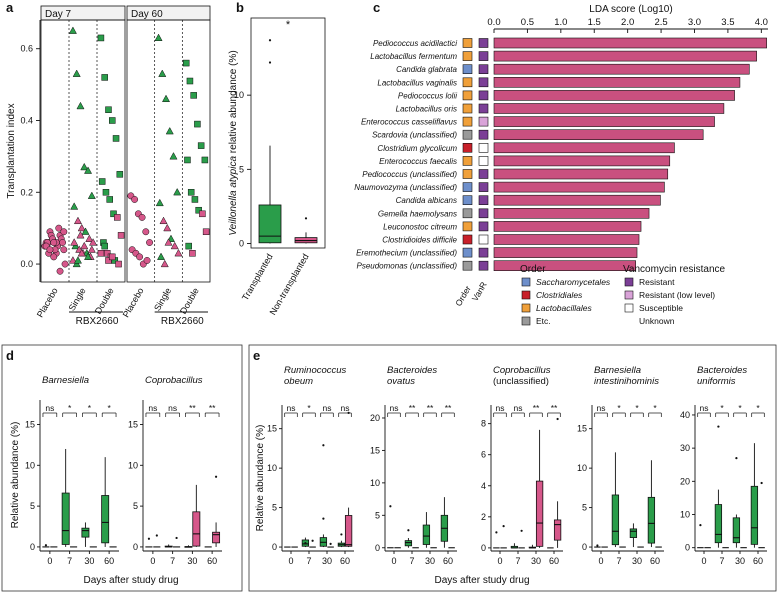  Describe the element at coordinates (26, 49) in the screenshot. I see `panel-a-ytick-label-3: 0.6` at that location.